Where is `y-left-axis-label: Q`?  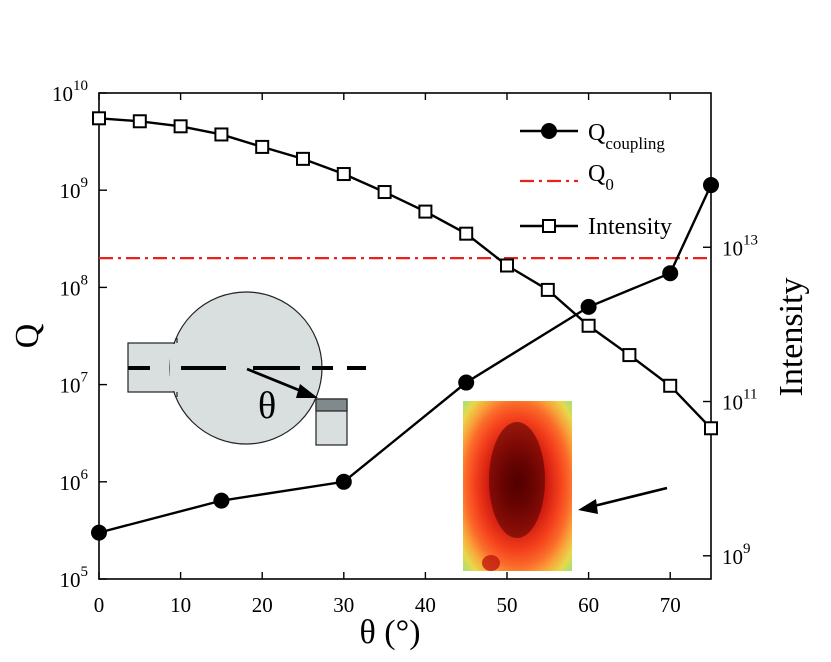
y-left-axis-label: Q is located at coordinates (27, 336).